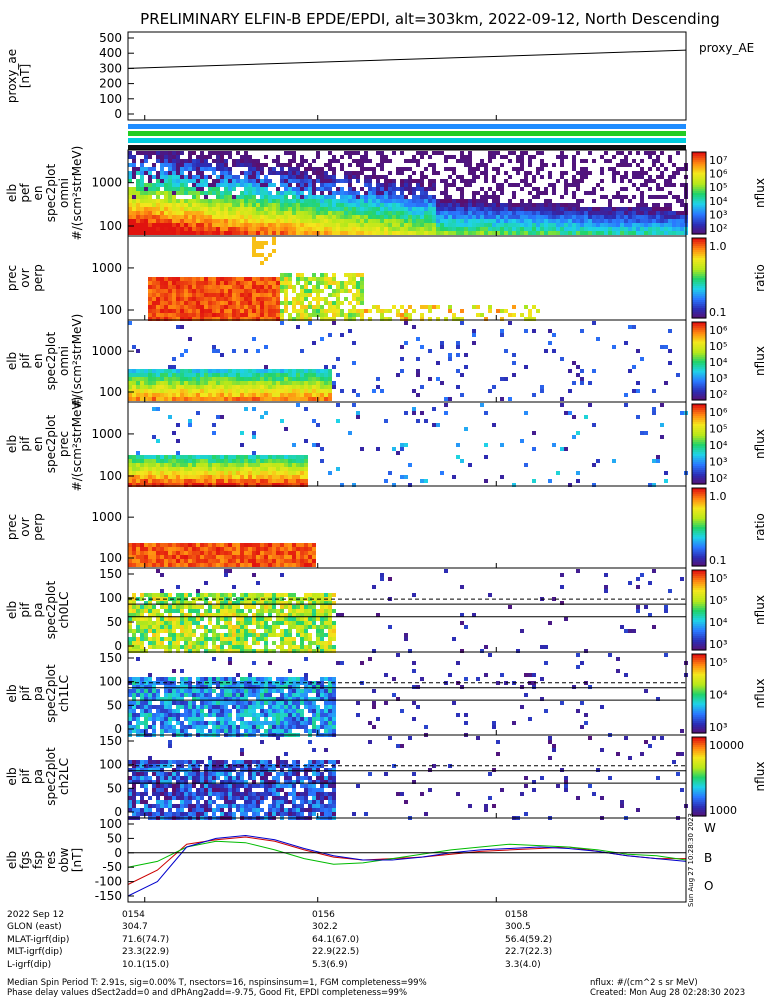 Image resolution: width=775 pixels, height=1000 pixels. I want to click on colorbar-seg-p1, so click(699, 167).